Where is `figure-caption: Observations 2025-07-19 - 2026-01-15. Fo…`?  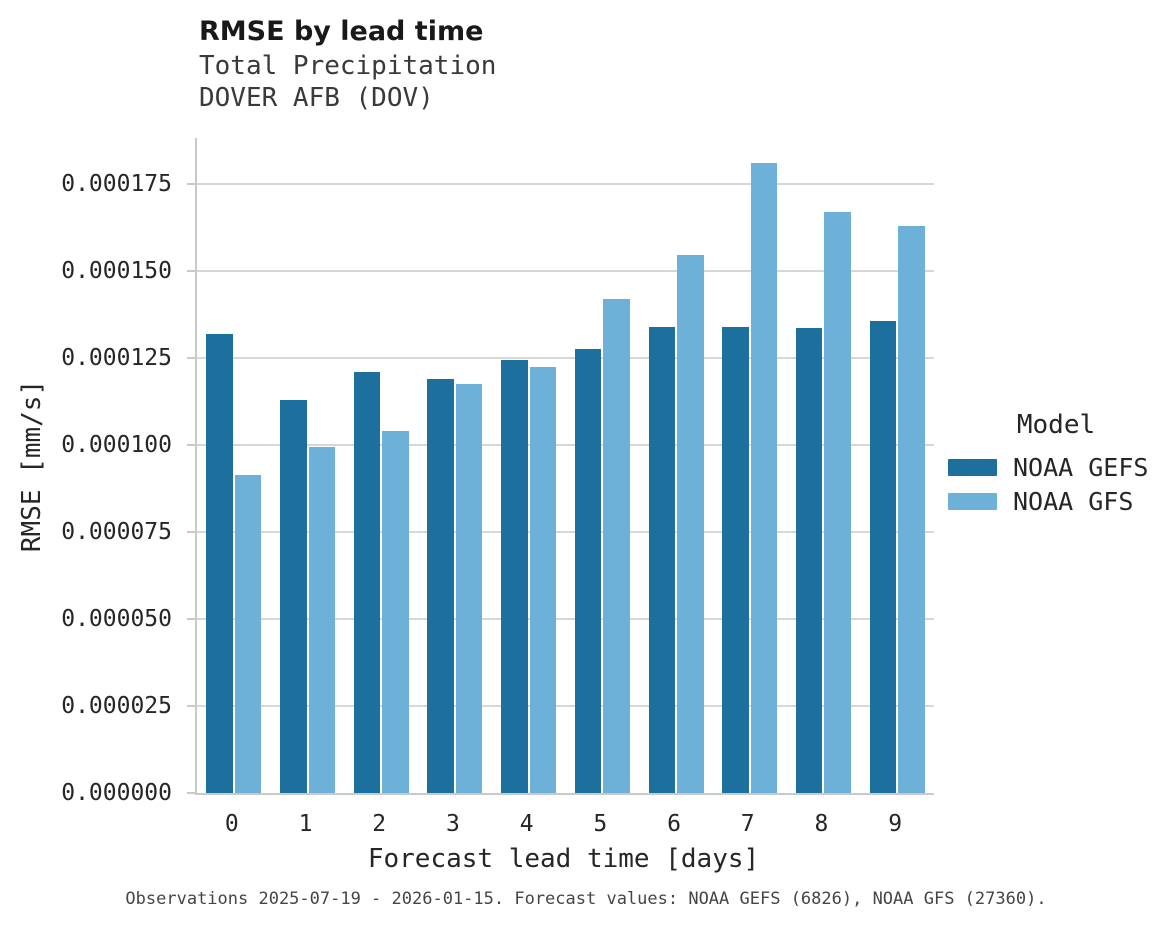 figure-caption: Observations 2025-07-19 - 2026-01-15. Fo… is located at coordinates (586, 899).